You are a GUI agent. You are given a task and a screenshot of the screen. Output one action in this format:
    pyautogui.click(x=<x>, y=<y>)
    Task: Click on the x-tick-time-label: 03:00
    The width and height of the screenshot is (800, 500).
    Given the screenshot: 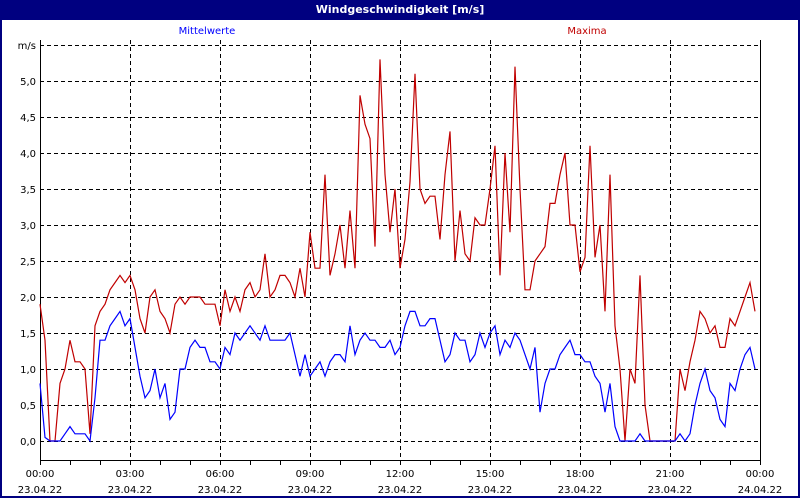 What is the action you would take?
    pyautogui.click(x=130, y=474)
    